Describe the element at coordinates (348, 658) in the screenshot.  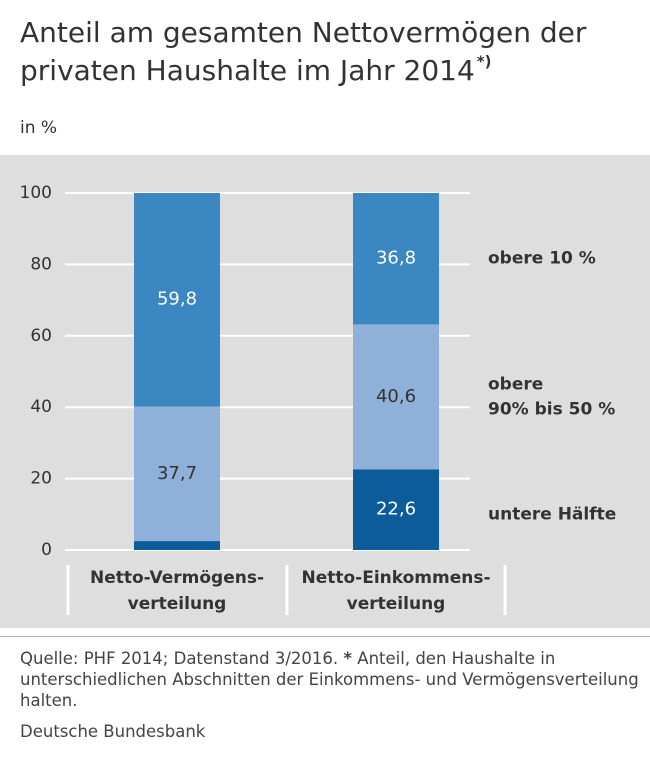
I see `footnote-mark: *` at that location.